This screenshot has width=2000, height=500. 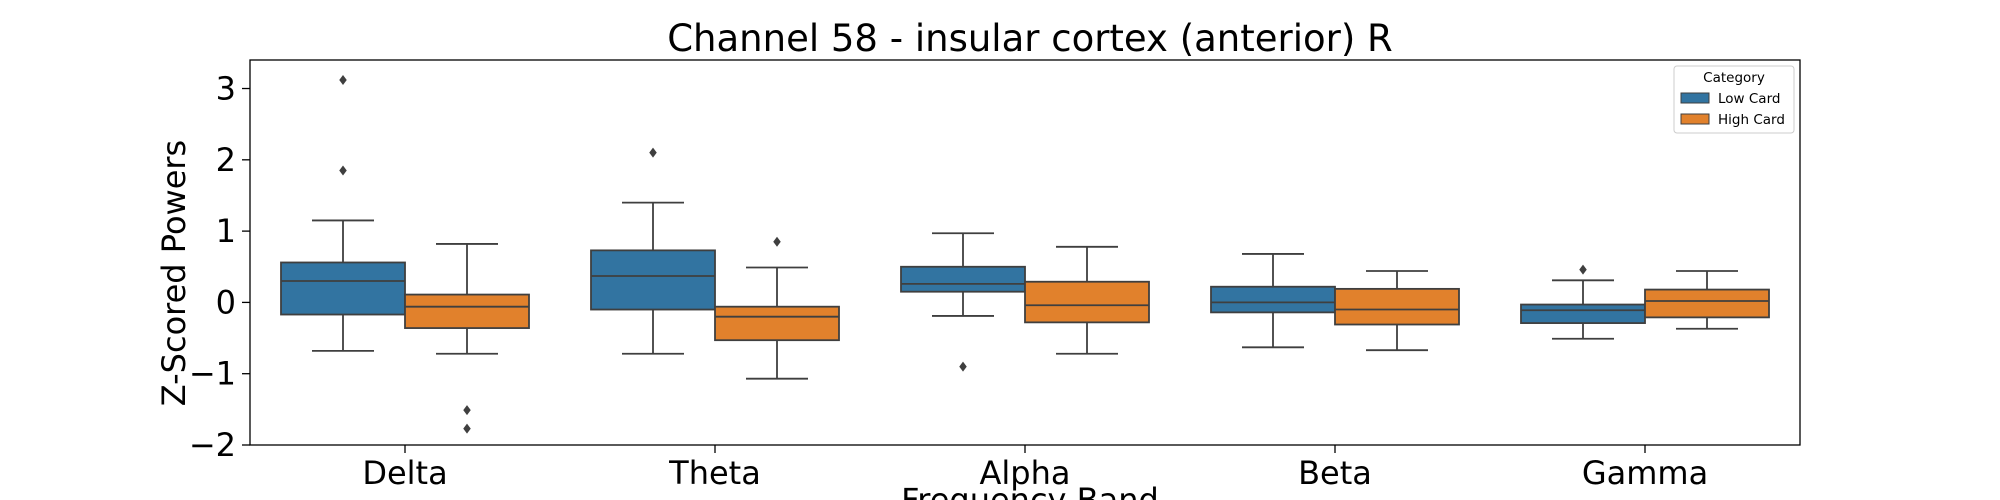 I want to click on box-low-card-delta, so click(x=343, y=213).